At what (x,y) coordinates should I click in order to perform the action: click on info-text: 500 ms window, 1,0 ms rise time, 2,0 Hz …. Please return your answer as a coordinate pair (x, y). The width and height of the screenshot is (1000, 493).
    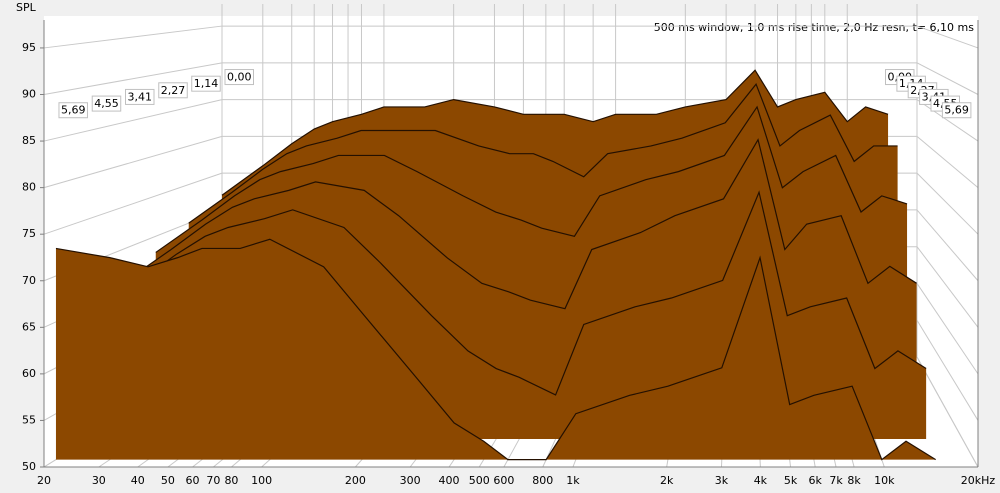
    Looking at the image, I should click on (814, 27).